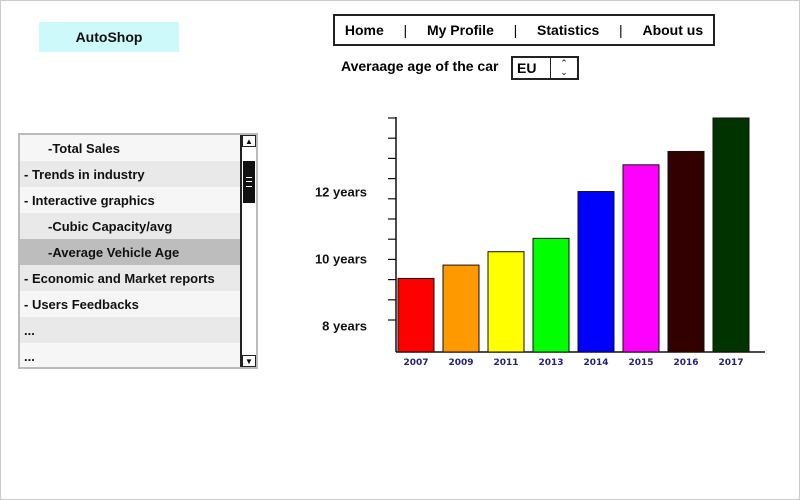 The width and height of the screenshot is (800, 500). Describe the element at coordinates (364, 30) in the screenshot. I see `nav-home: Home` at that location.